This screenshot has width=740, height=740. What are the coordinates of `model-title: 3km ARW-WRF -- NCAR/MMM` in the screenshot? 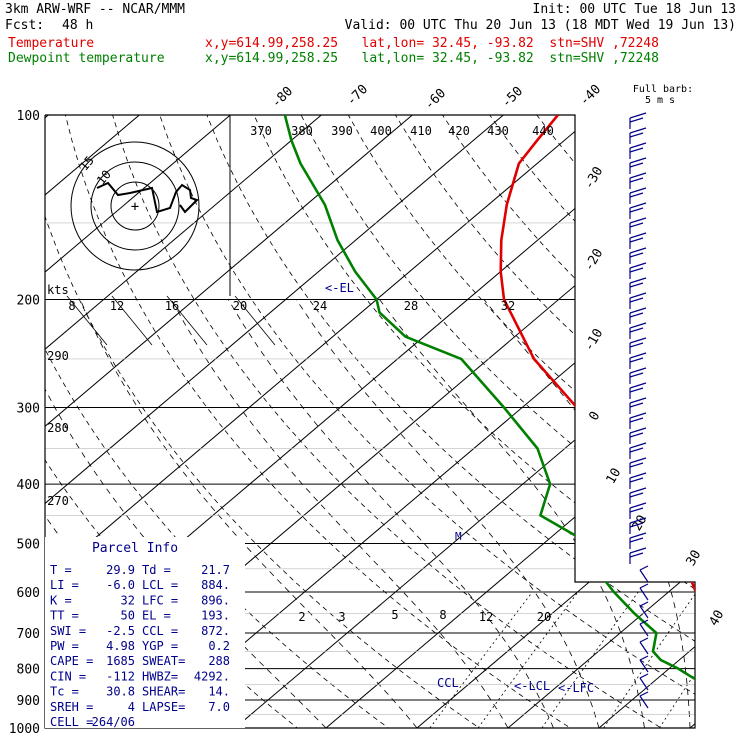 It's located at (95, 9).